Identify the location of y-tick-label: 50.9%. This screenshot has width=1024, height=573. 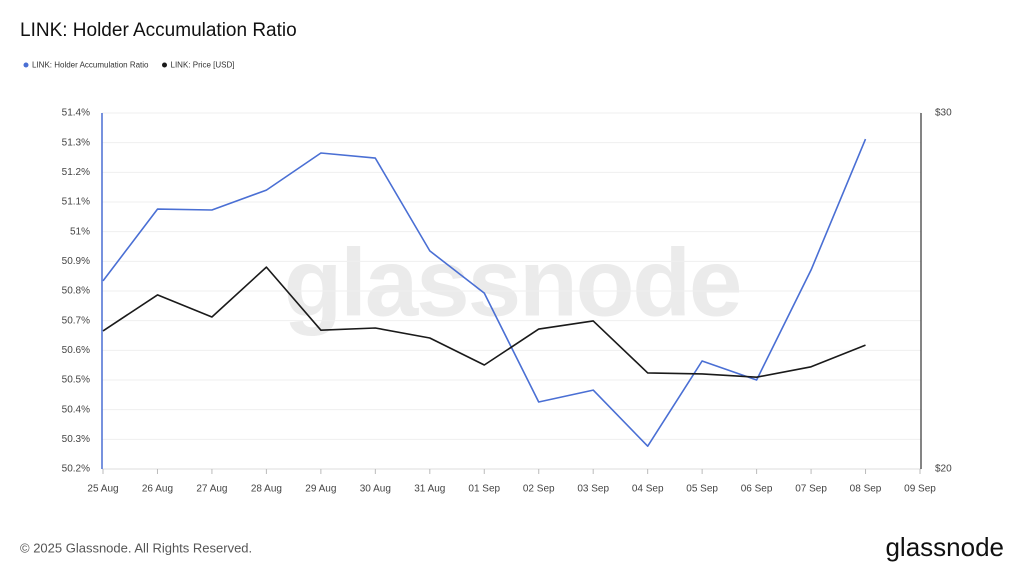
(76, 261).